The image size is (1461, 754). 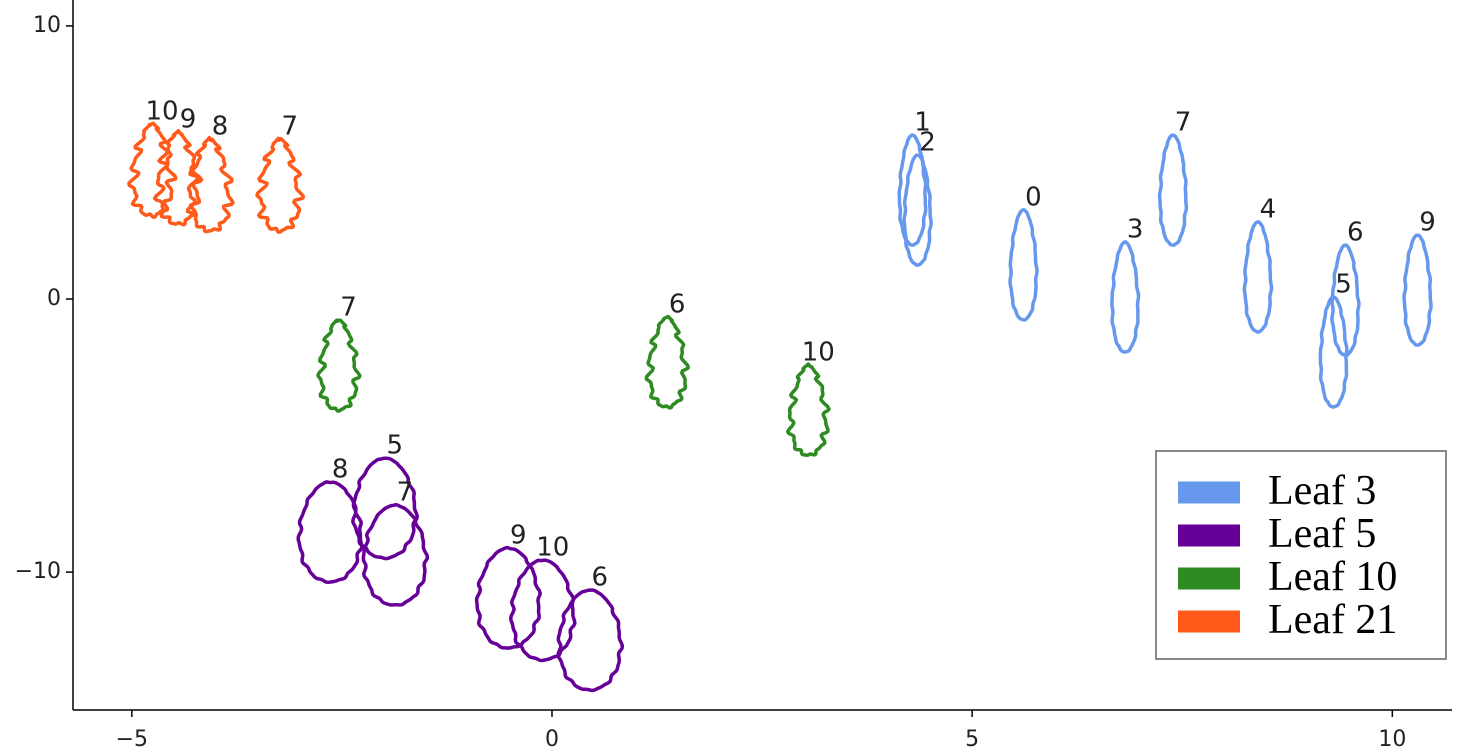 What do you see at coordinates (1033, 197) in the screenshot?
I see `point-label: 0` at bounding box center [1033, 197].